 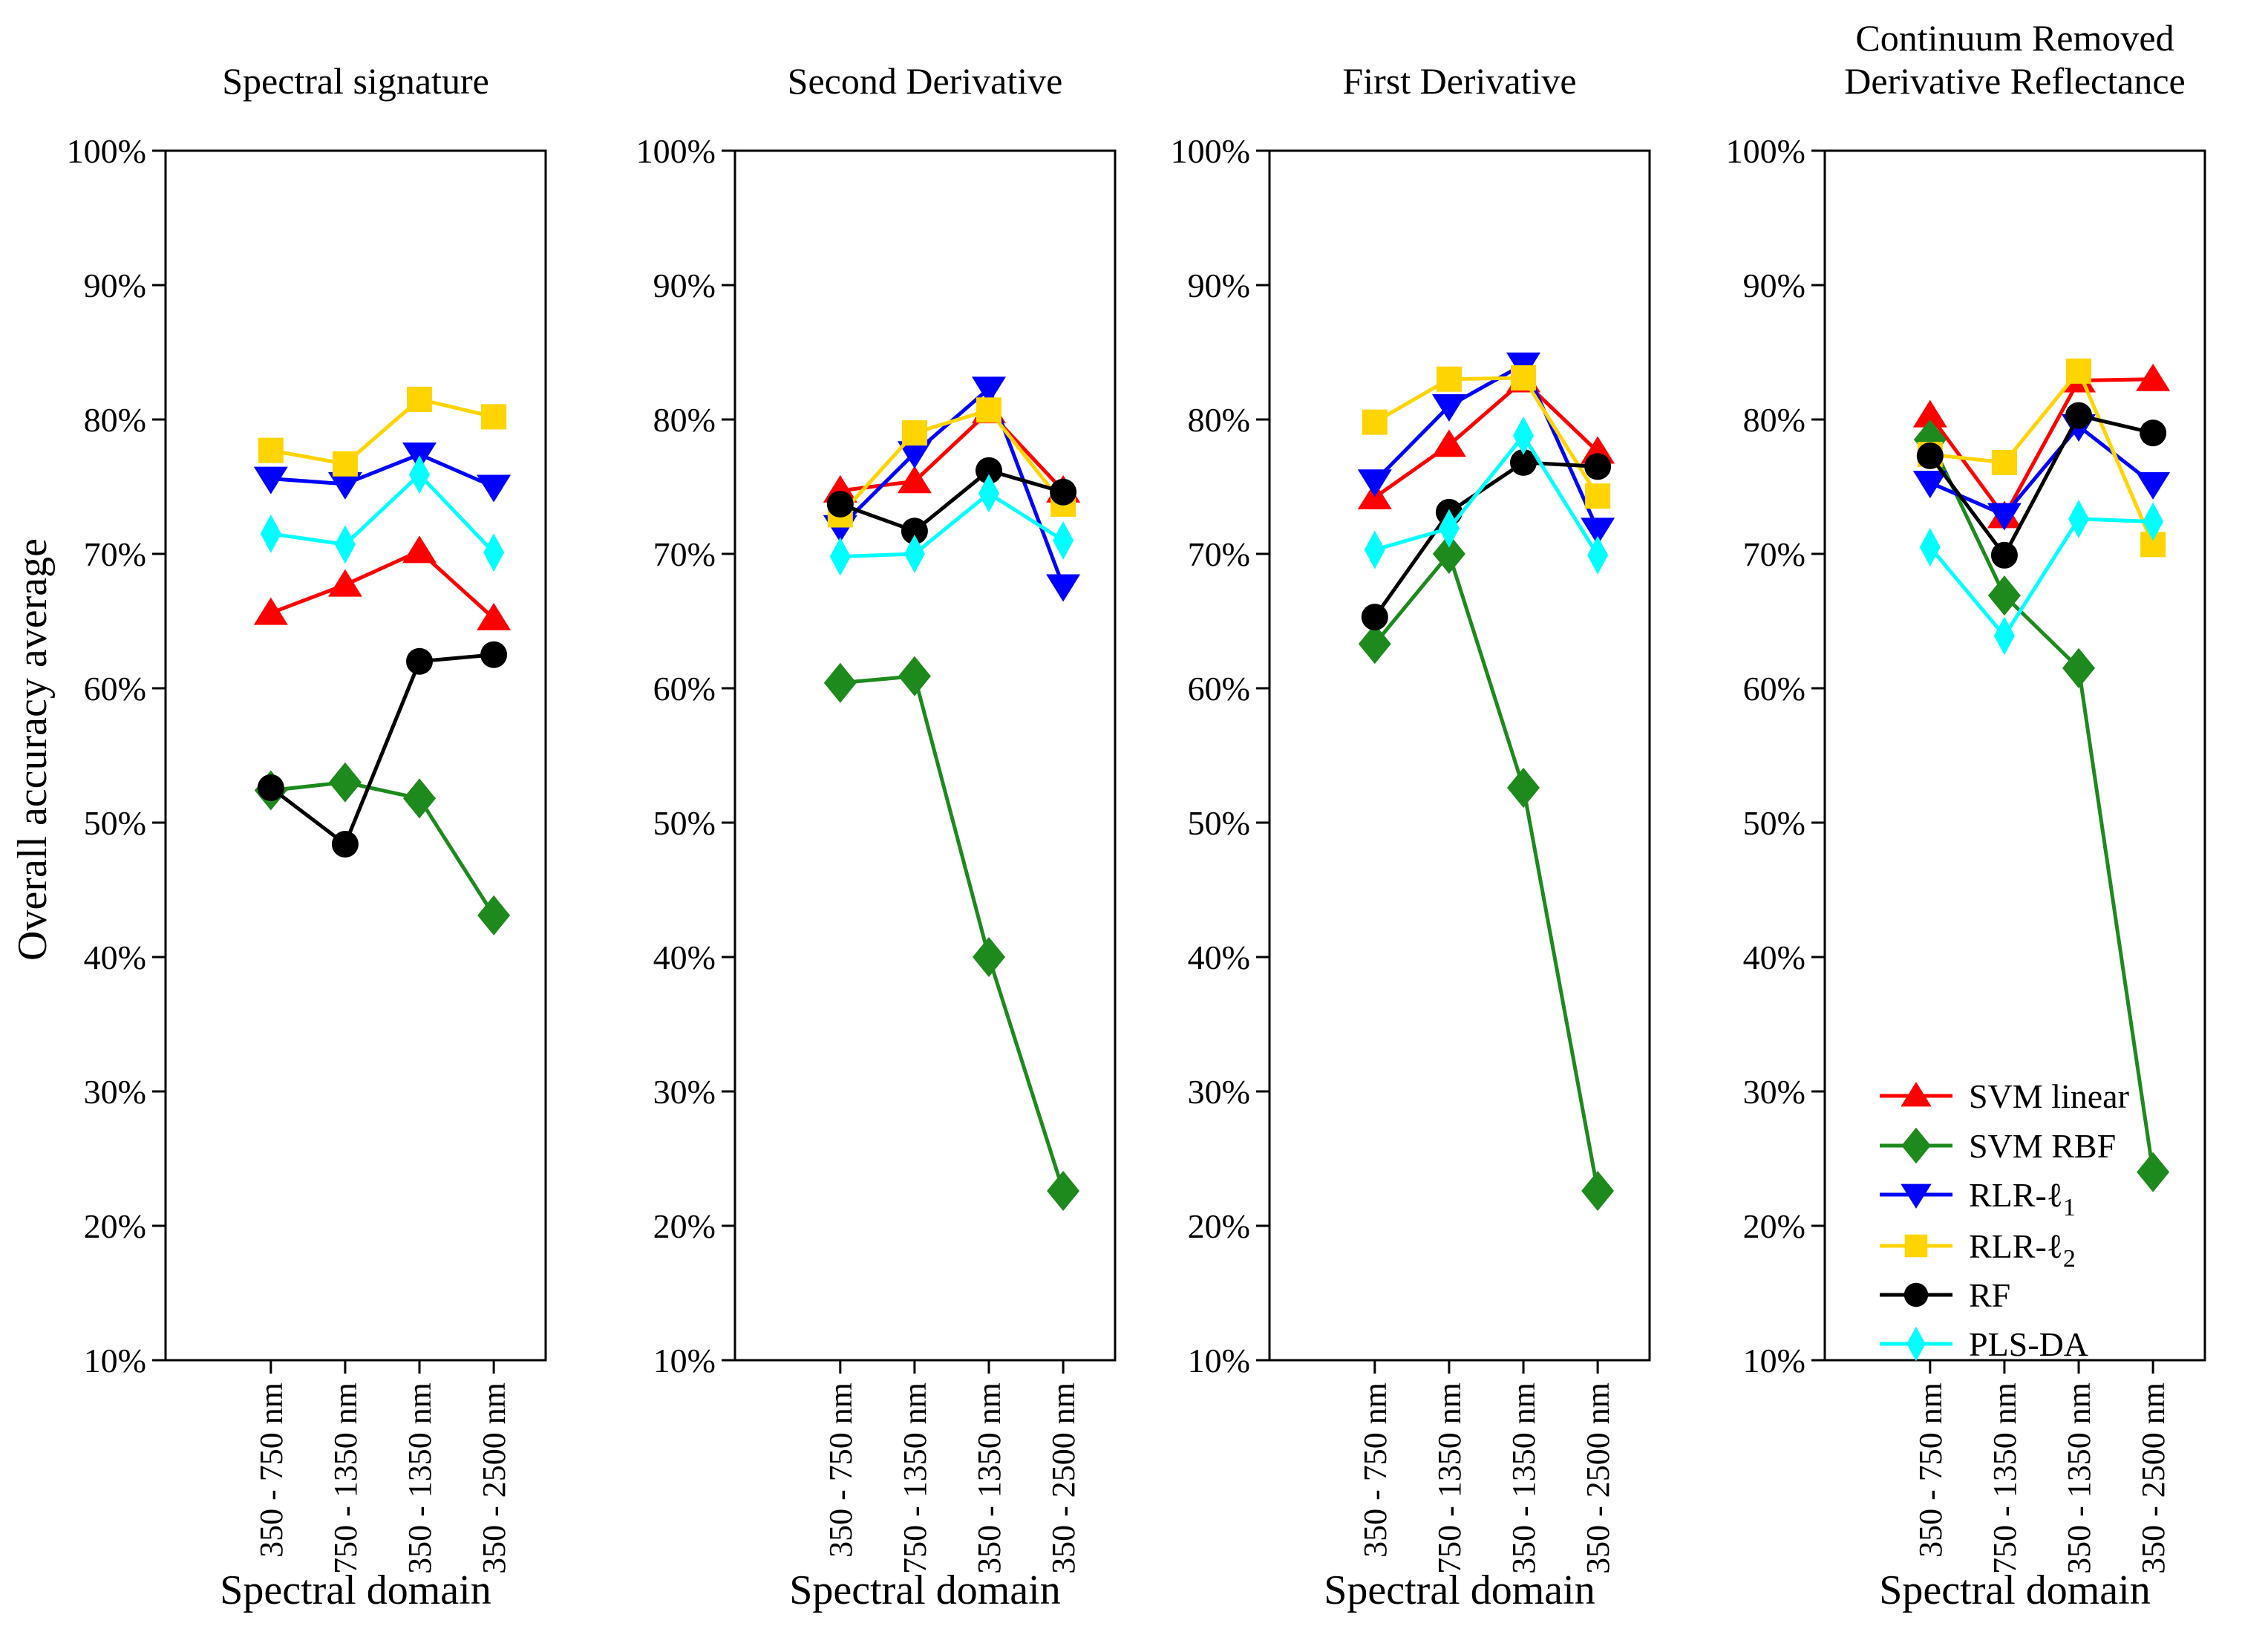 What do you see at coordinates (1984, 1344) in the screenshot?
I see `legend-entry-pls-da: PLS-DA` at bounding box center [1984, 1344].